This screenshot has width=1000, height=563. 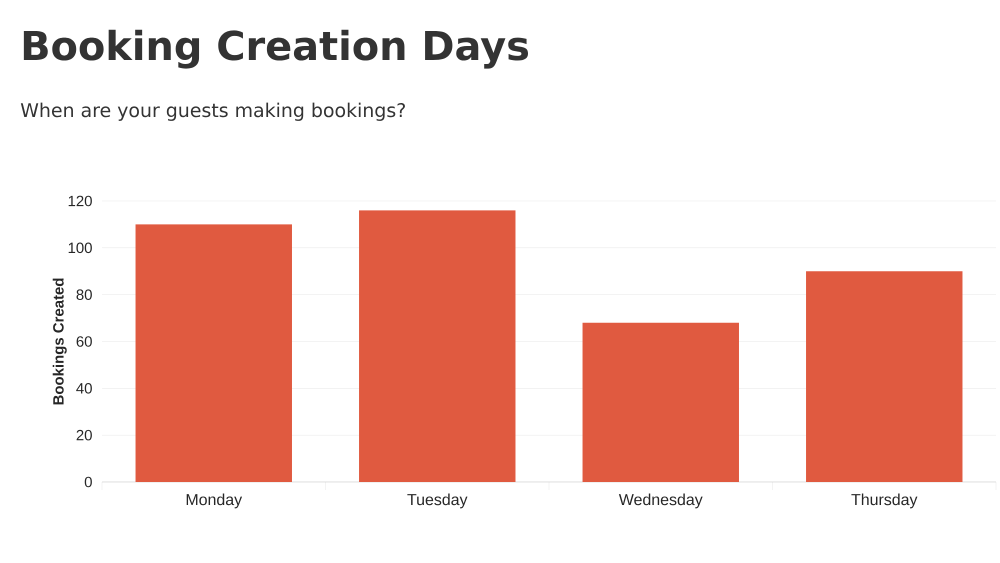 What do you see at coordinates (84, 388) in the screenshot?
I see `y-tick-label: 40` at bounding box center [84, 388].